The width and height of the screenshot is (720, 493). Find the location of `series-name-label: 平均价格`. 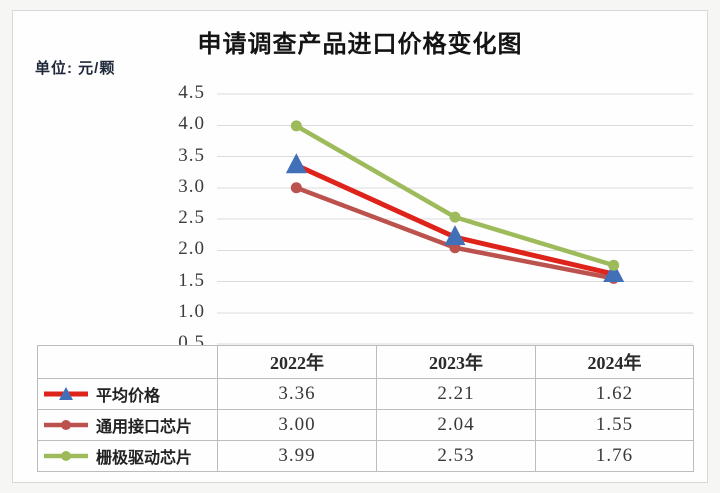

series-name-label: 平均价格 is located at coordinates (128, 396).